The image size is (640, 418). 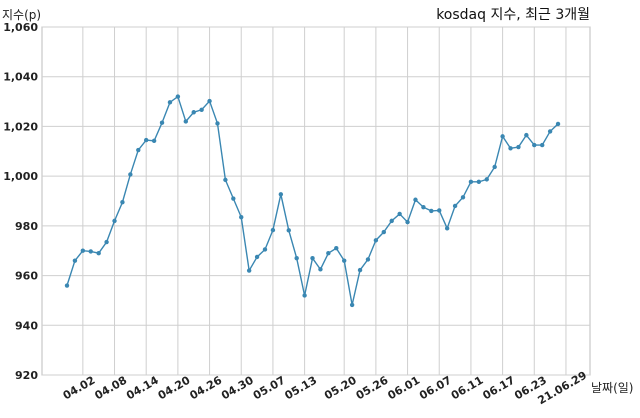 I want to click on x-tick-label: 05.07, so click(x=269, y=388).